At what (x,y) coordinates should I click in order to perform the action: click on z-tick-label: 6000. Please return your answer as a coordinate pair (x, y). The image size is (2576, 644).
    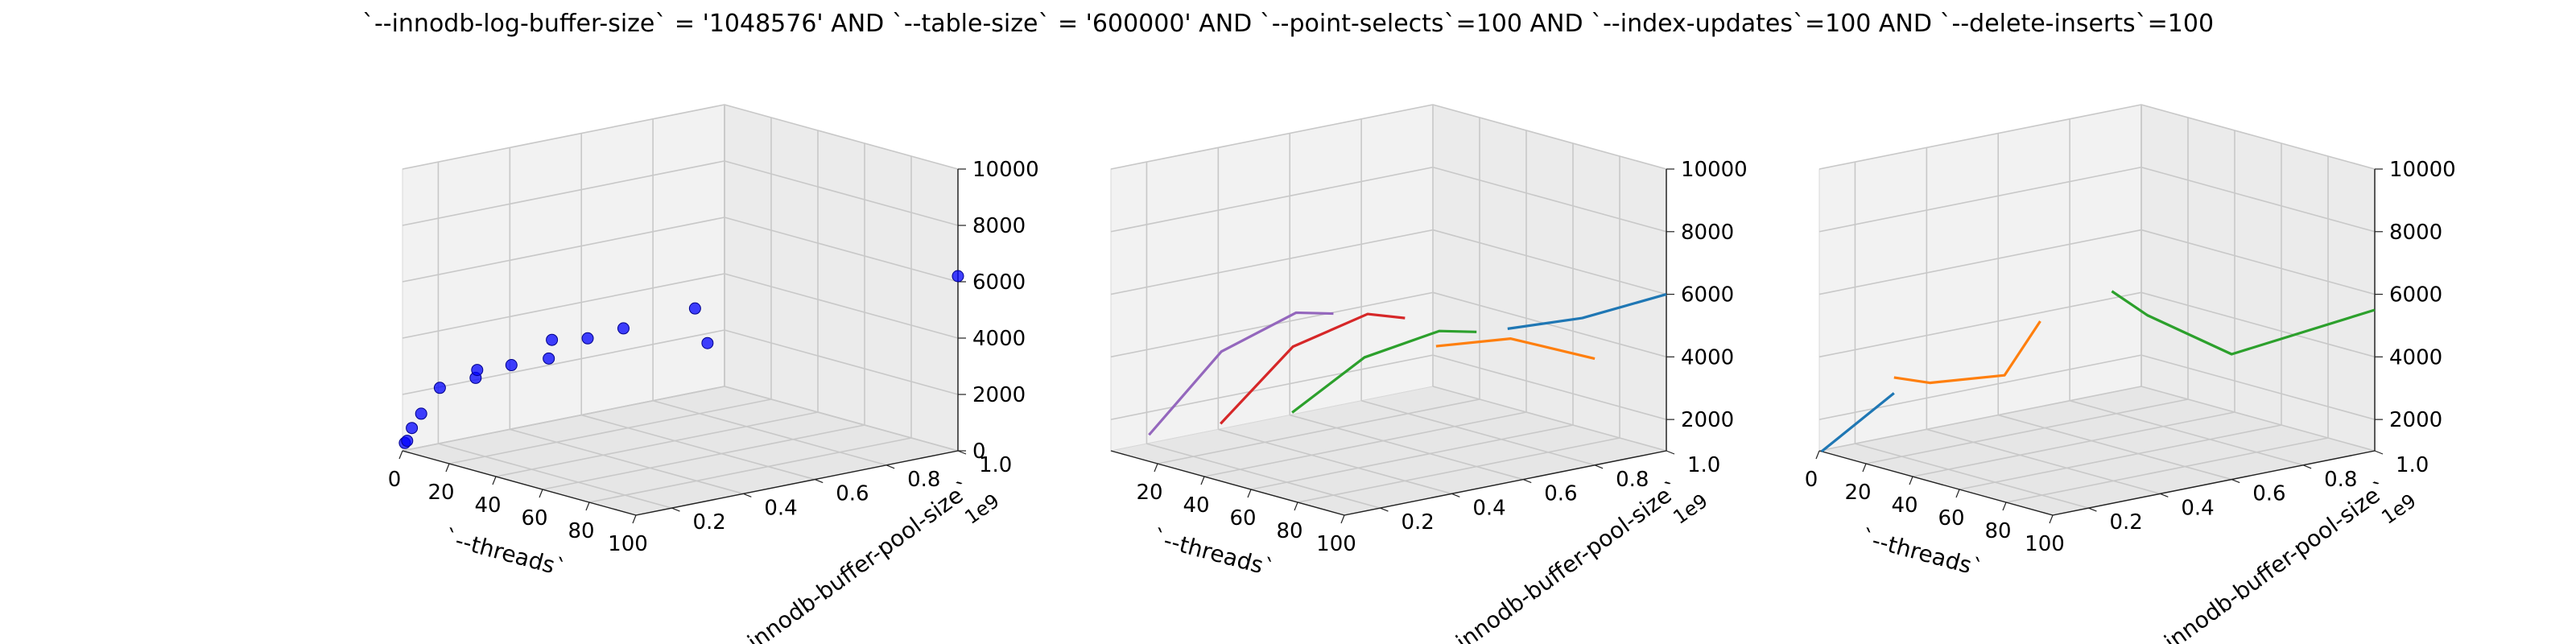
    Looking at the image, I should click on (2415, 295).